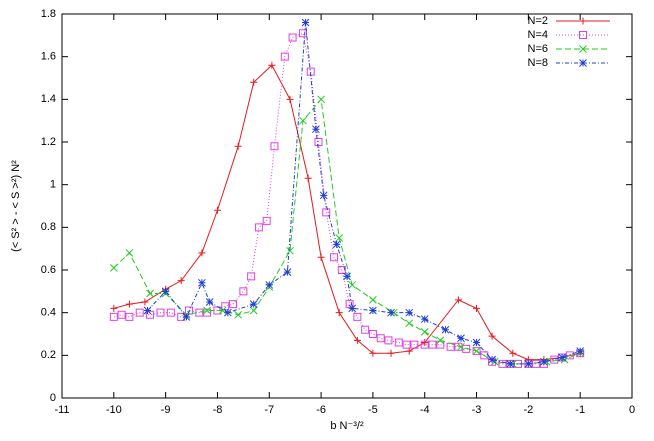 The width and height of the screenshot is (654, 441). I want to click on y-tick-label: 1.6, so click(48, 57).